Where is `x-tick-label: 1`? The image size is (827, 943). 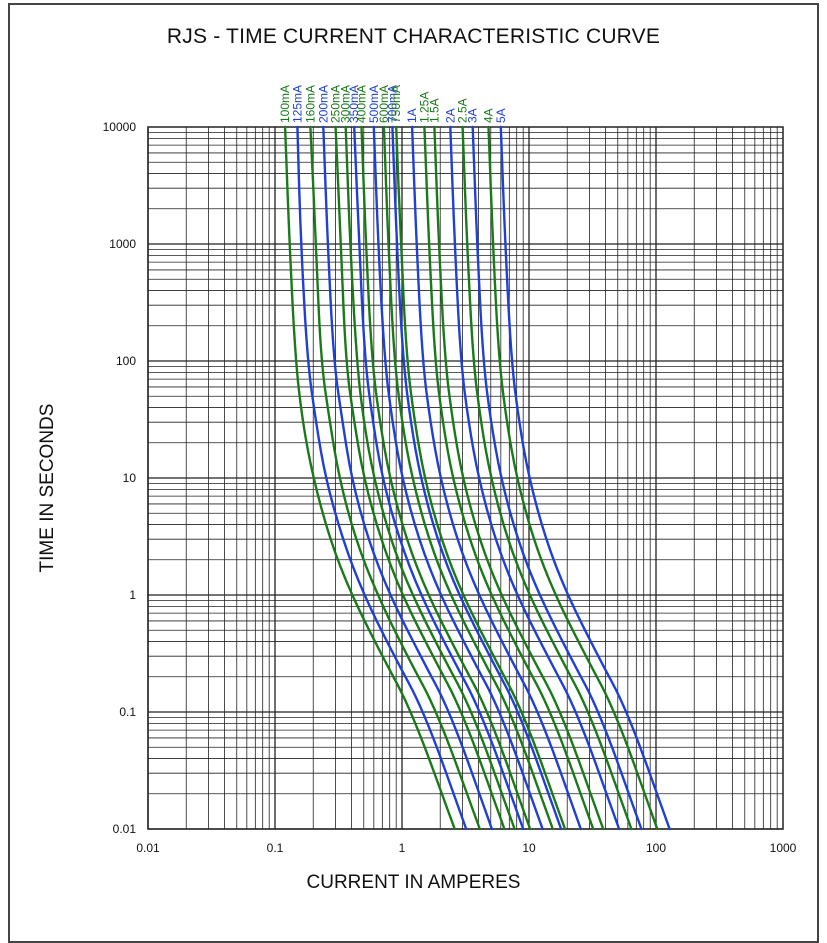
x-tick-label: 1 is located at coordinates (402, 848).